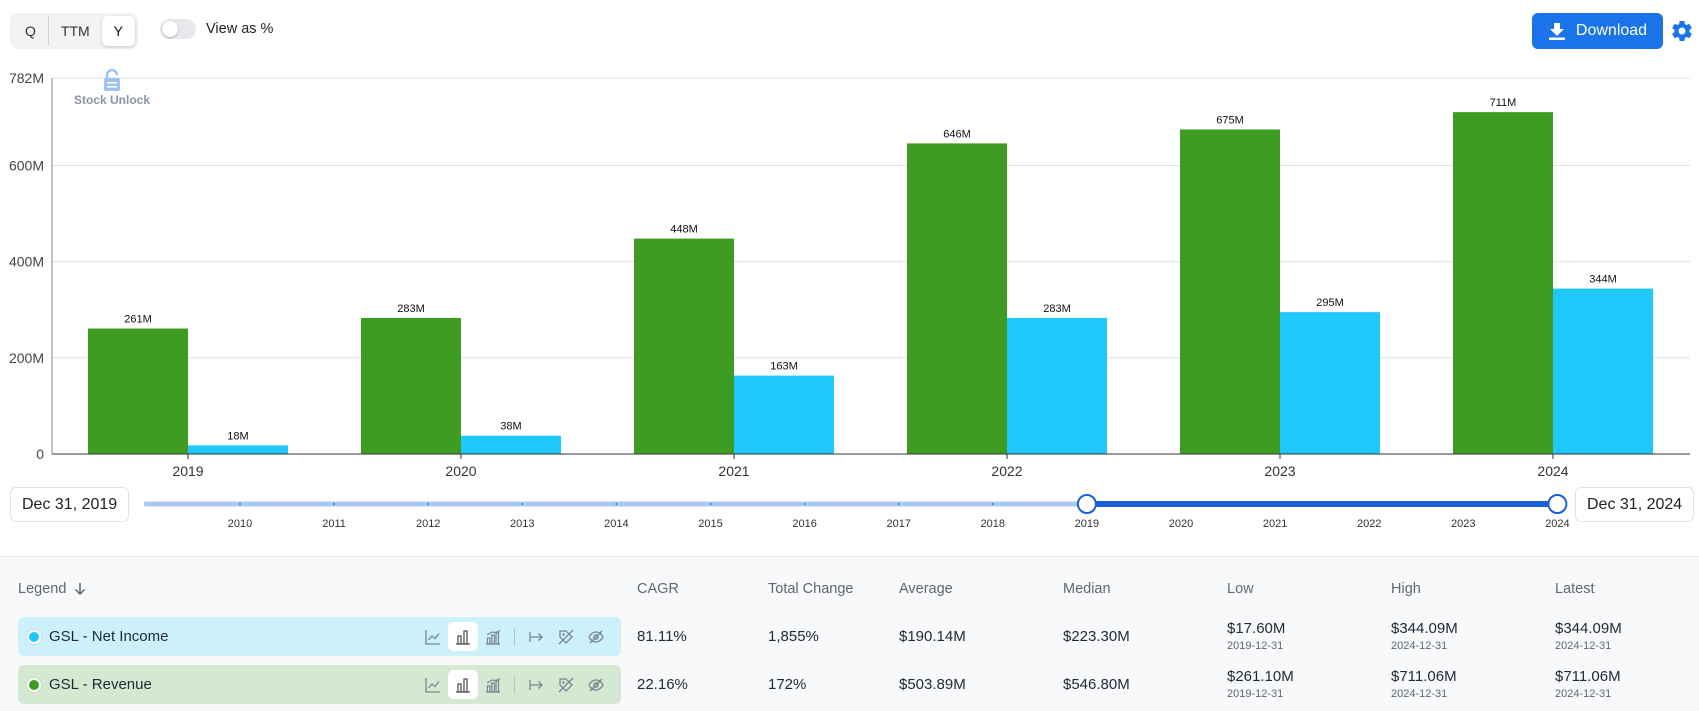  I want to click on header-high: High, so click(1406, 589).